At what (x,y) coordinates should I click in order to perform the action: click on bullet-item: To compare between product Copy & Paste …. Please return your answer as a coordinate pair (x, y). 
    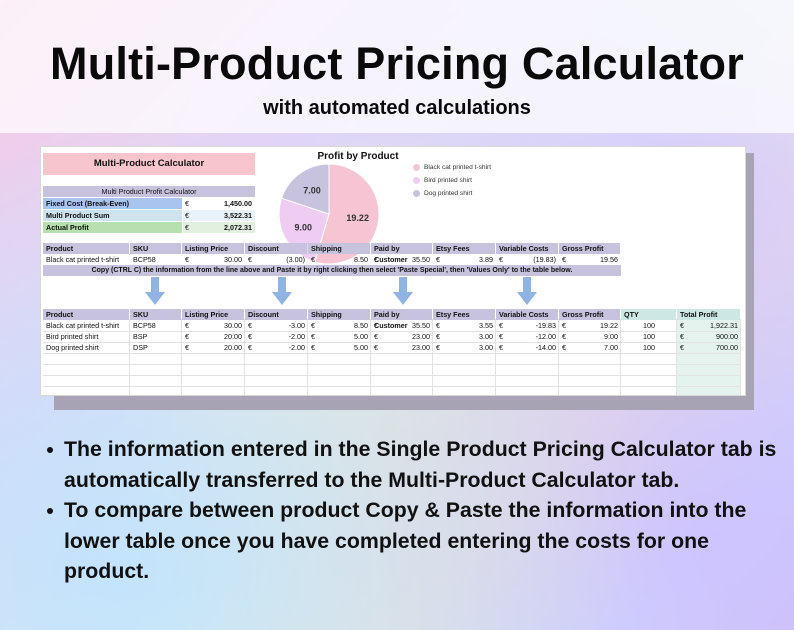
    Looking at the image, I should click on (408, 541).